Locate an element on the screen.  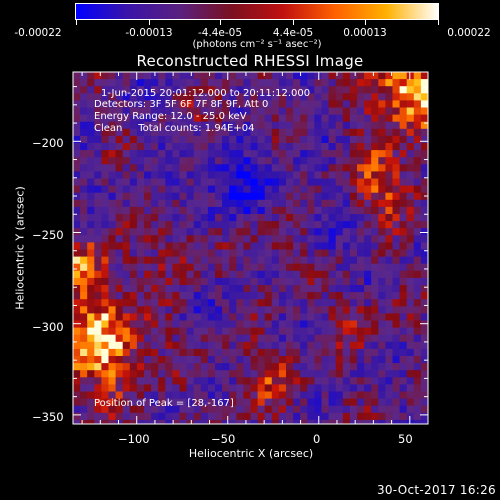
footer-timestamp: 30-Oct-2017 16:26 is located at coordinates (436, 490).